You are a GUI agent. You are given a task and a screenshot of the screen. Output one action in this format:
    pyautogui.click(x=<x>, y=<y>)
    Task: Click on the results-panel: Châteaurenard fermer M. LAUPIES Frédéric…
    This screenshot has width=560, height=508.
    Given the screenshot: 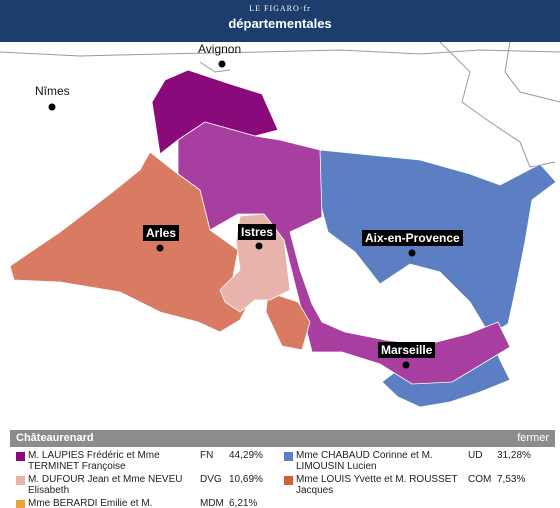 What is the action you would take?
    pyautogui.click(x=282, y=469)
    